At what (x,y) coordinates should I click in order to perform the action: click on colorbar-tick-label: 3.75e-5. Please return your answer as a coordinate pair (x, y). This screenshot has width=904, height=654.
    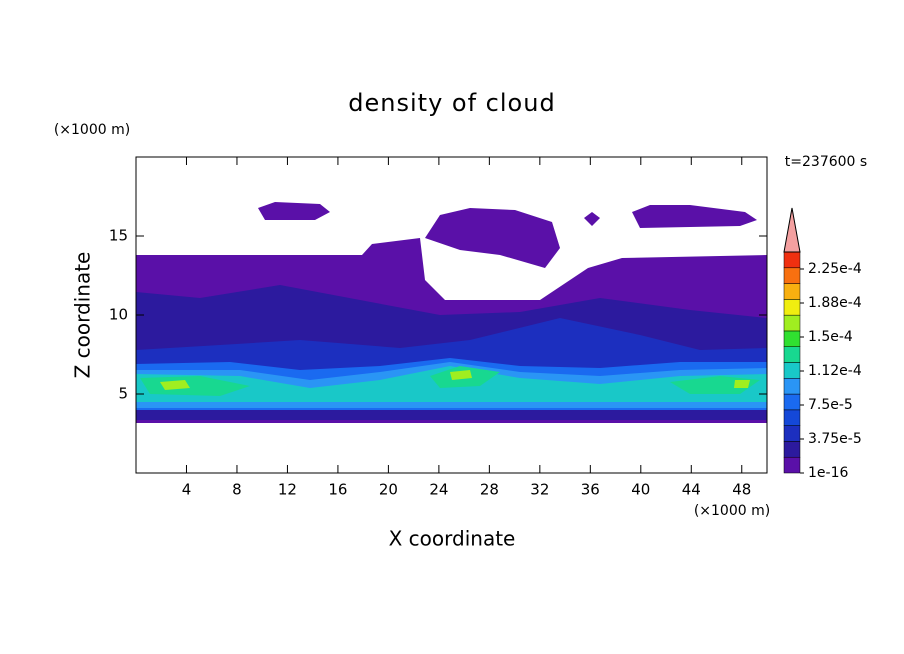
    Looking at the image, I should click on (835, 439).